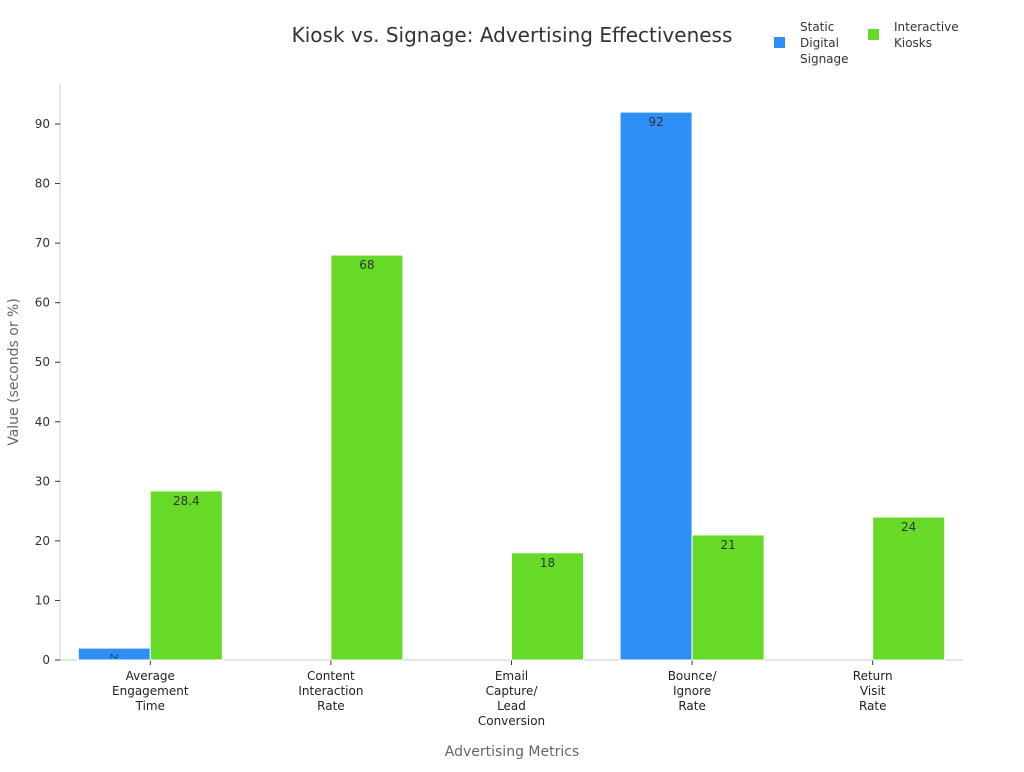 This screenshot has height=772, width=1024. What do you see at coordinates (42, 541) in the screenshot?
I see `y-tick-label: 20` at bounding box center [42, 541].